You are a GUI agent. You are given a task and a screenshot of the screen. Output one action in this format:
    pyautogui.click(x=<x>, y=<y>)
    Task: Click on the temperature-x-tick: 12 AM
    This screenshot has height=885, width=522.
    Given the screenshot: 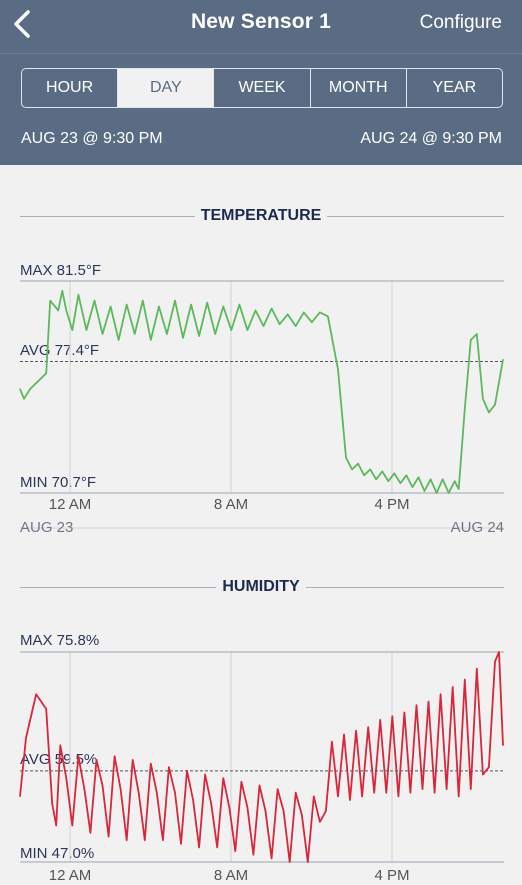 What is the action you would take?
    pyautogui.click(x=70, y=504)
    